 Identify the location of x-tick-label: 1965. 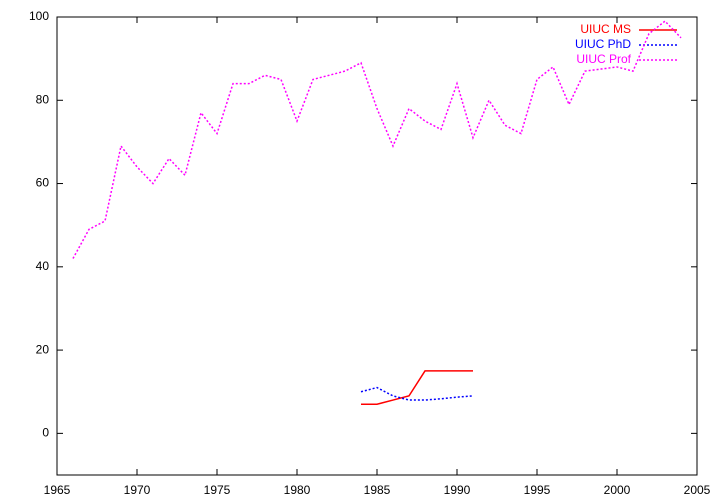
(57, 490).